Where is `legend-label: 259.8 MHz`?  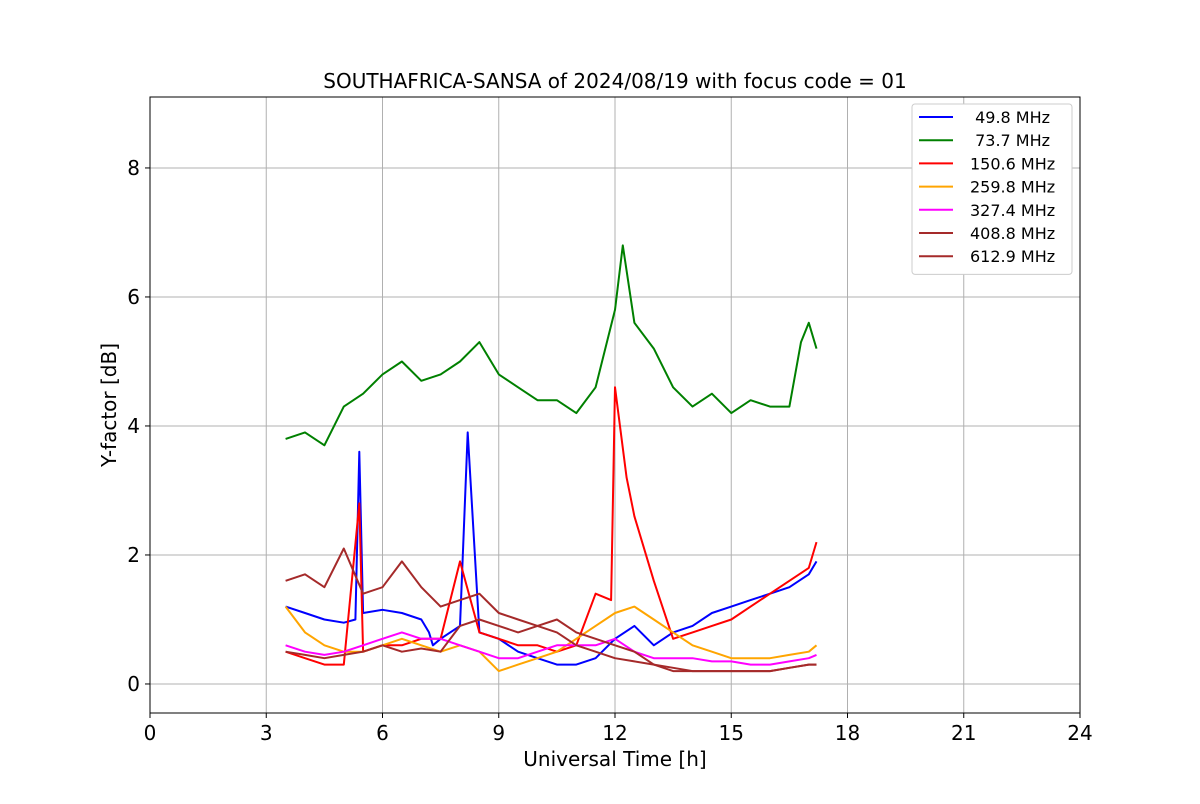
legend-label: 259.8 MHz is located at coordinates (1012, 187).